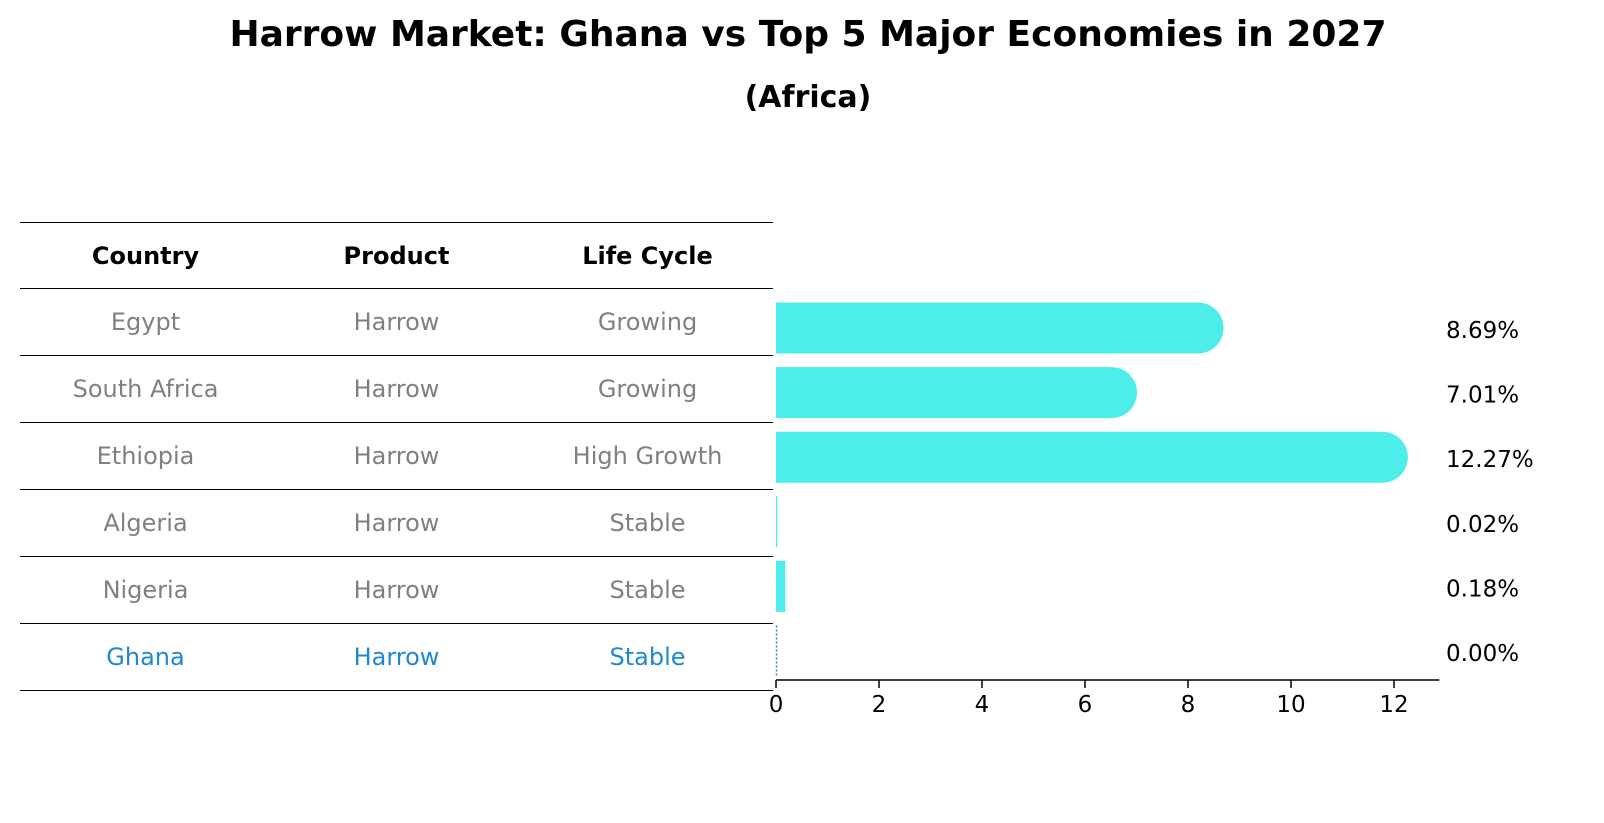 Image resolution: width=1604 pixels, height=823 pixels. I want to click on value-label-4: 0.18%, so click(1482, 589).